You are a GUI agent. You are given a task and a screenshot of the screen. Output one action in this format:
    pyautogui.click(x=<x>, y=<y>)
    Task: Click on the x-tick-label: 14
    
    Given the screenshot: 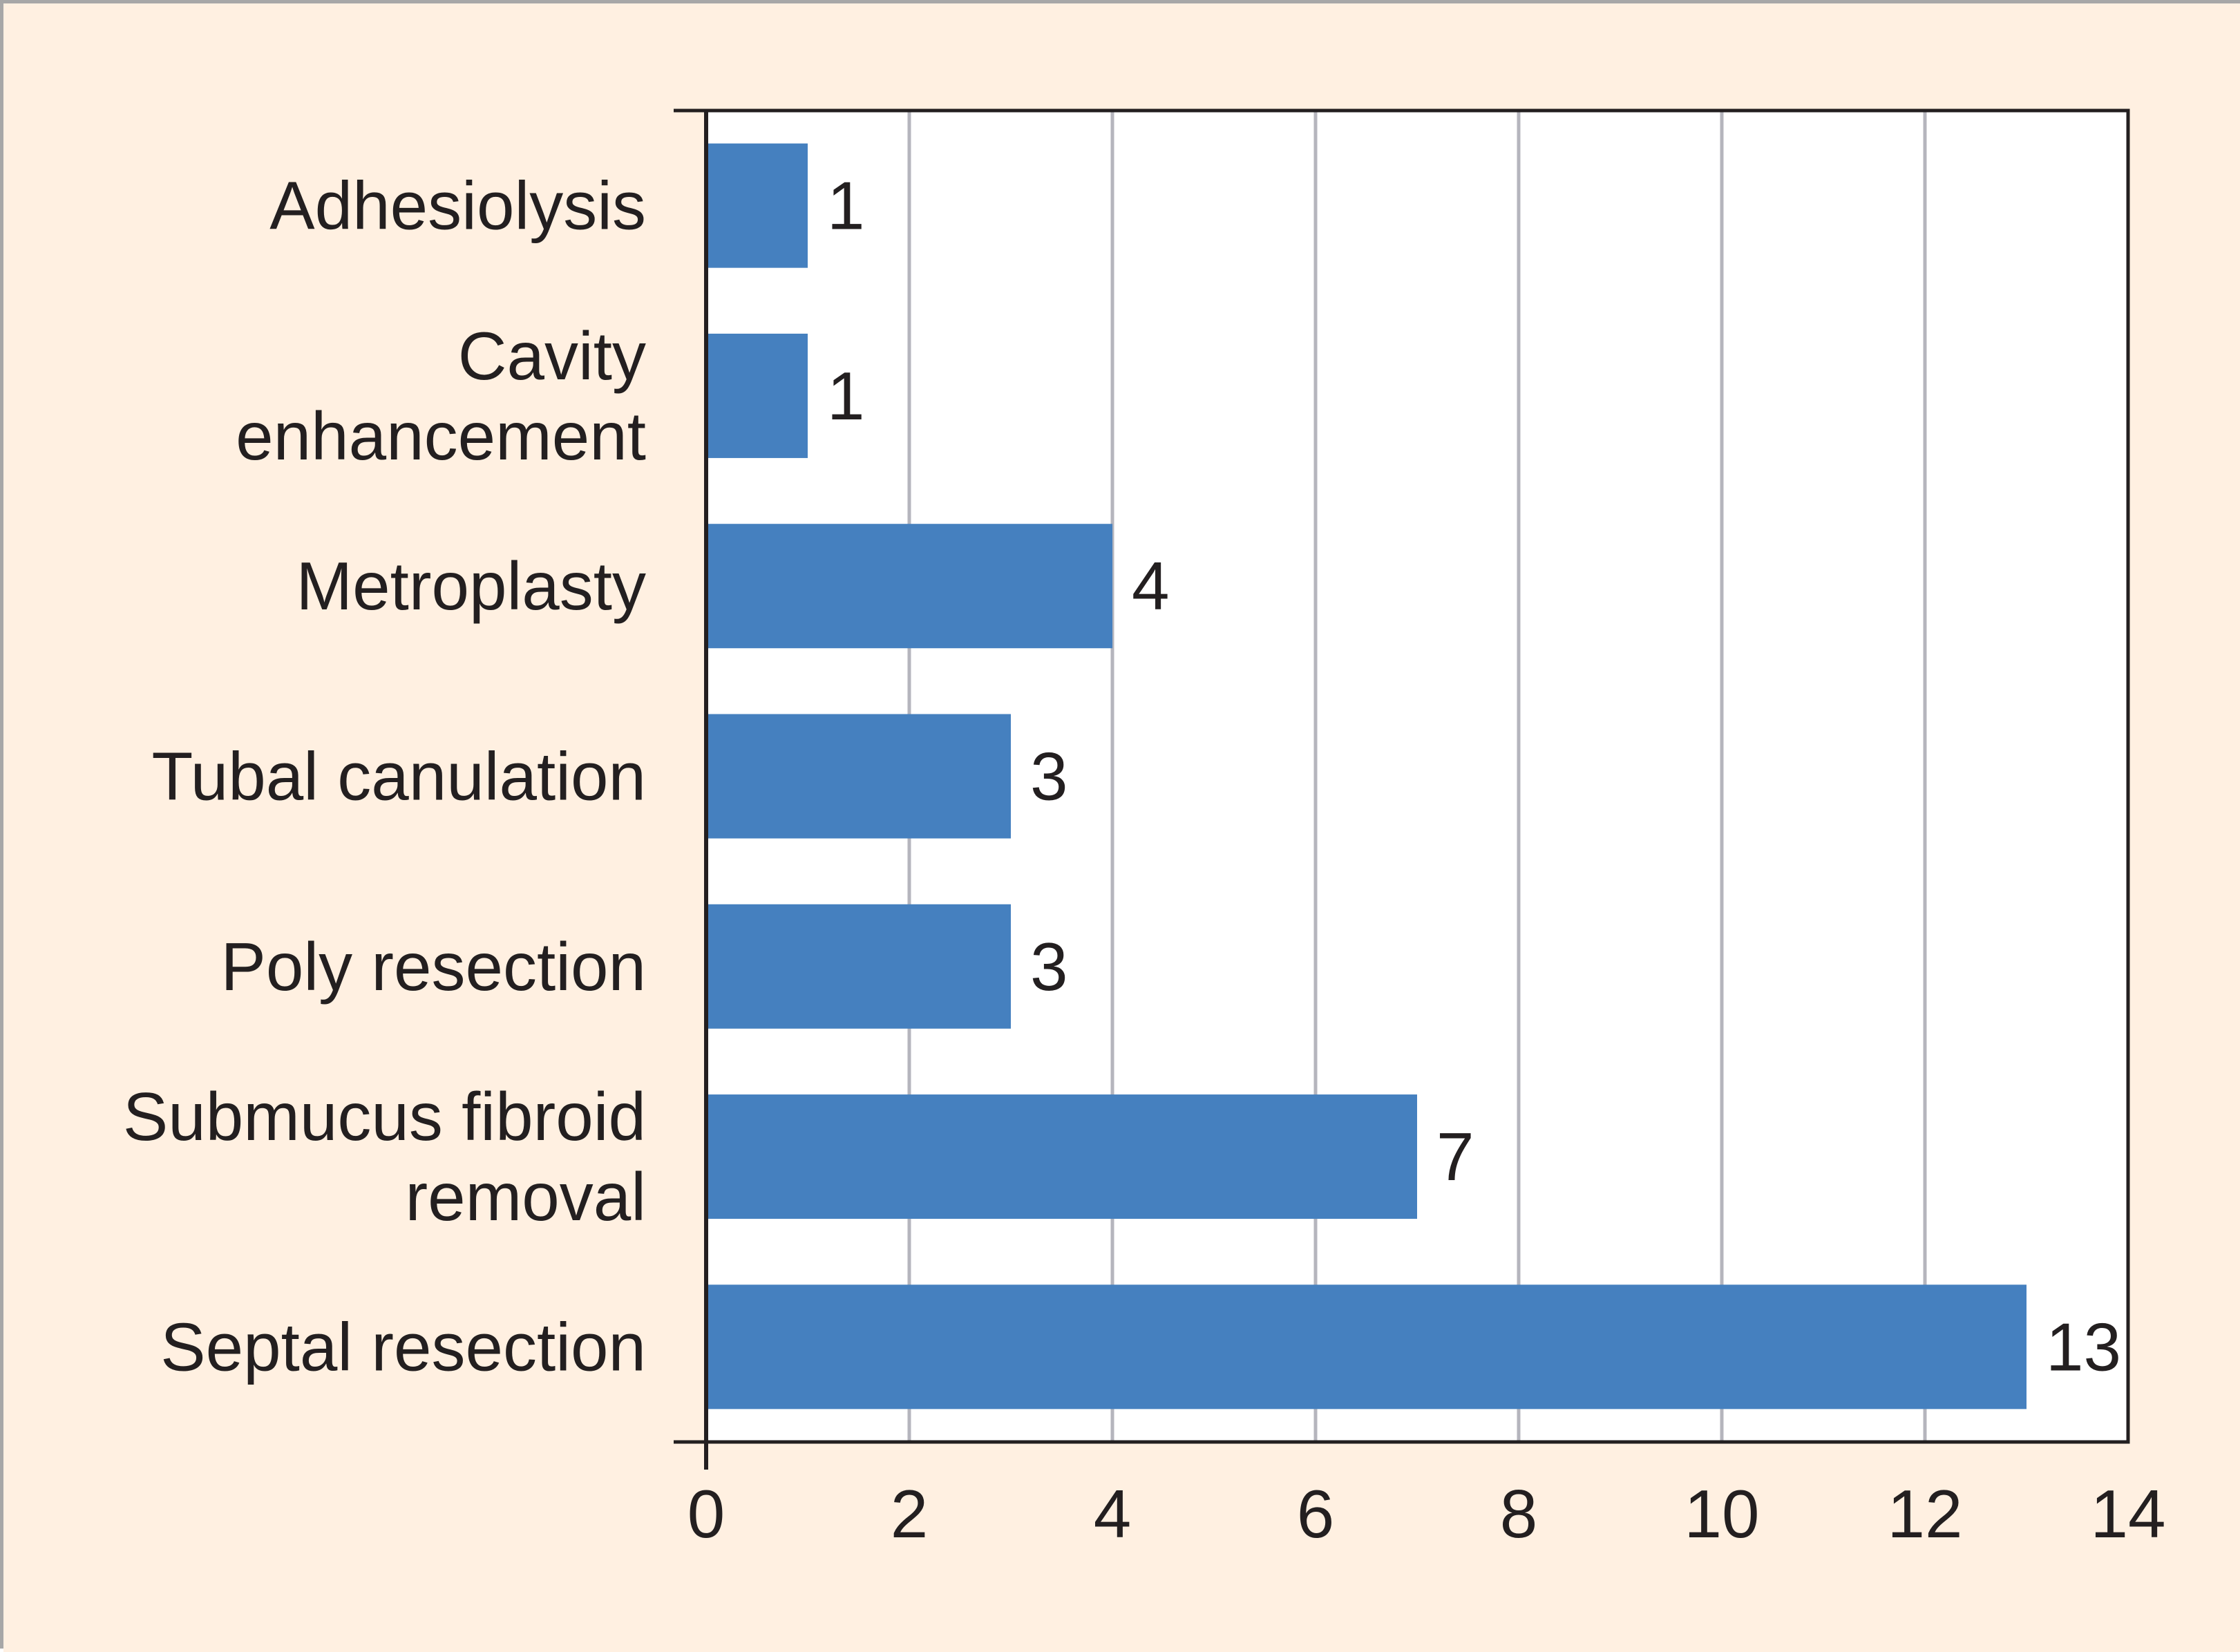 What is the action you would take?
    pyautogui.click(x=2127, y=1514)
    